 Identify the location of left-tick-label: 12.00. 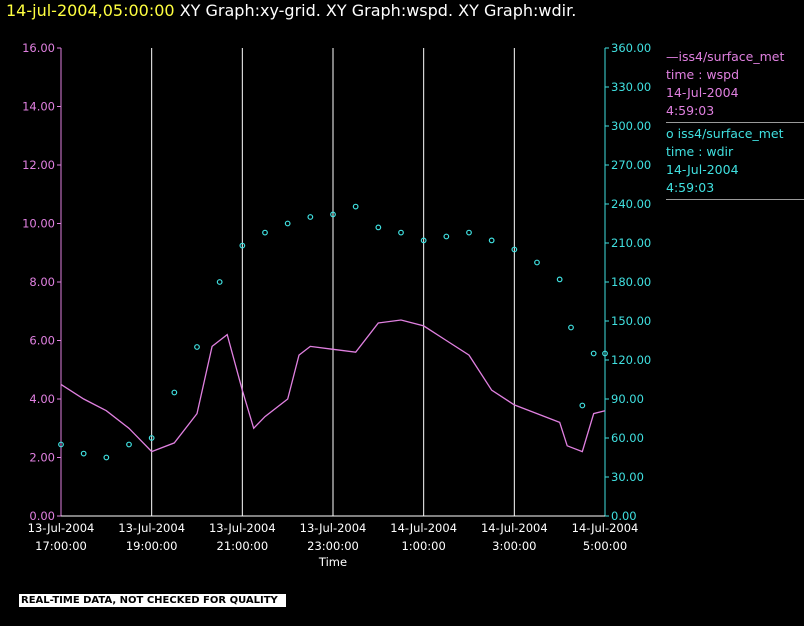
(38, 165).